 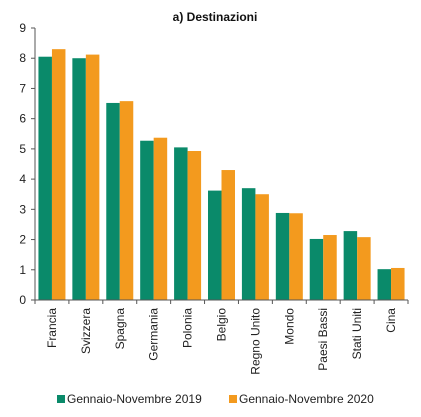 What do you see at coordinates (282, 256) in the screenshot?
I see `bar-2019-mondo` at bounding box center [282, 256].